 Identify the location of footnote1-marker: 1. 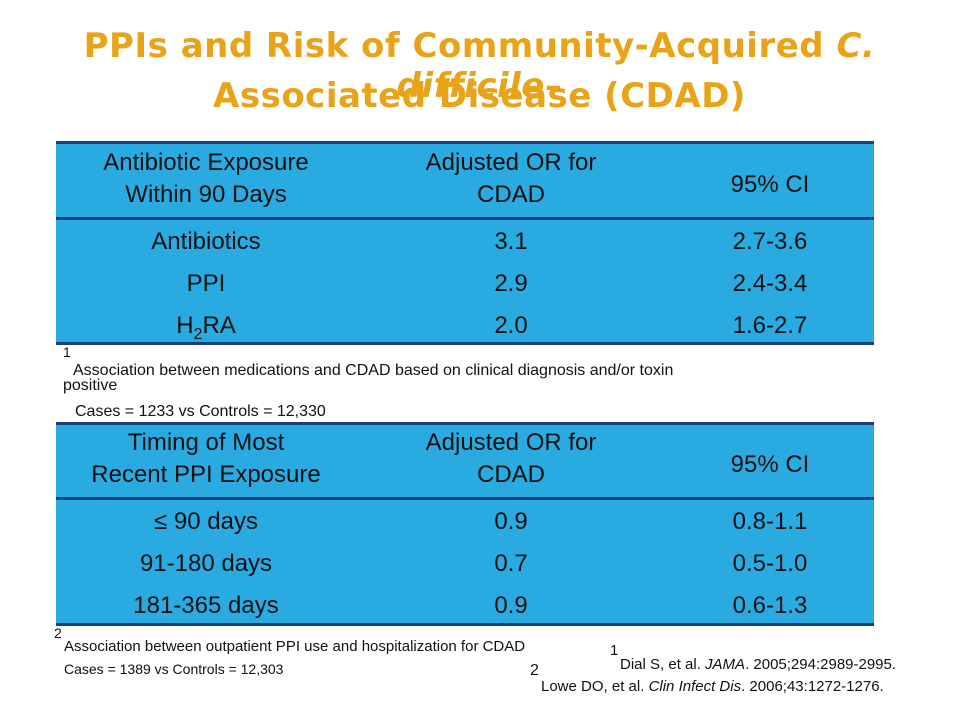
(67, 352).